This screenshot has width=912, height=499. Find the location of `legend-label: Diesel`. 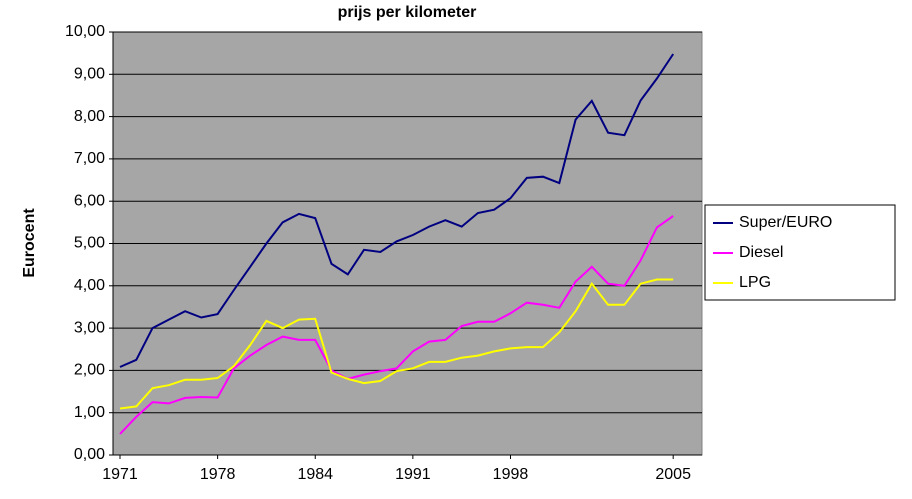

legend-label: Diesel is located at coordinates (761, 252).